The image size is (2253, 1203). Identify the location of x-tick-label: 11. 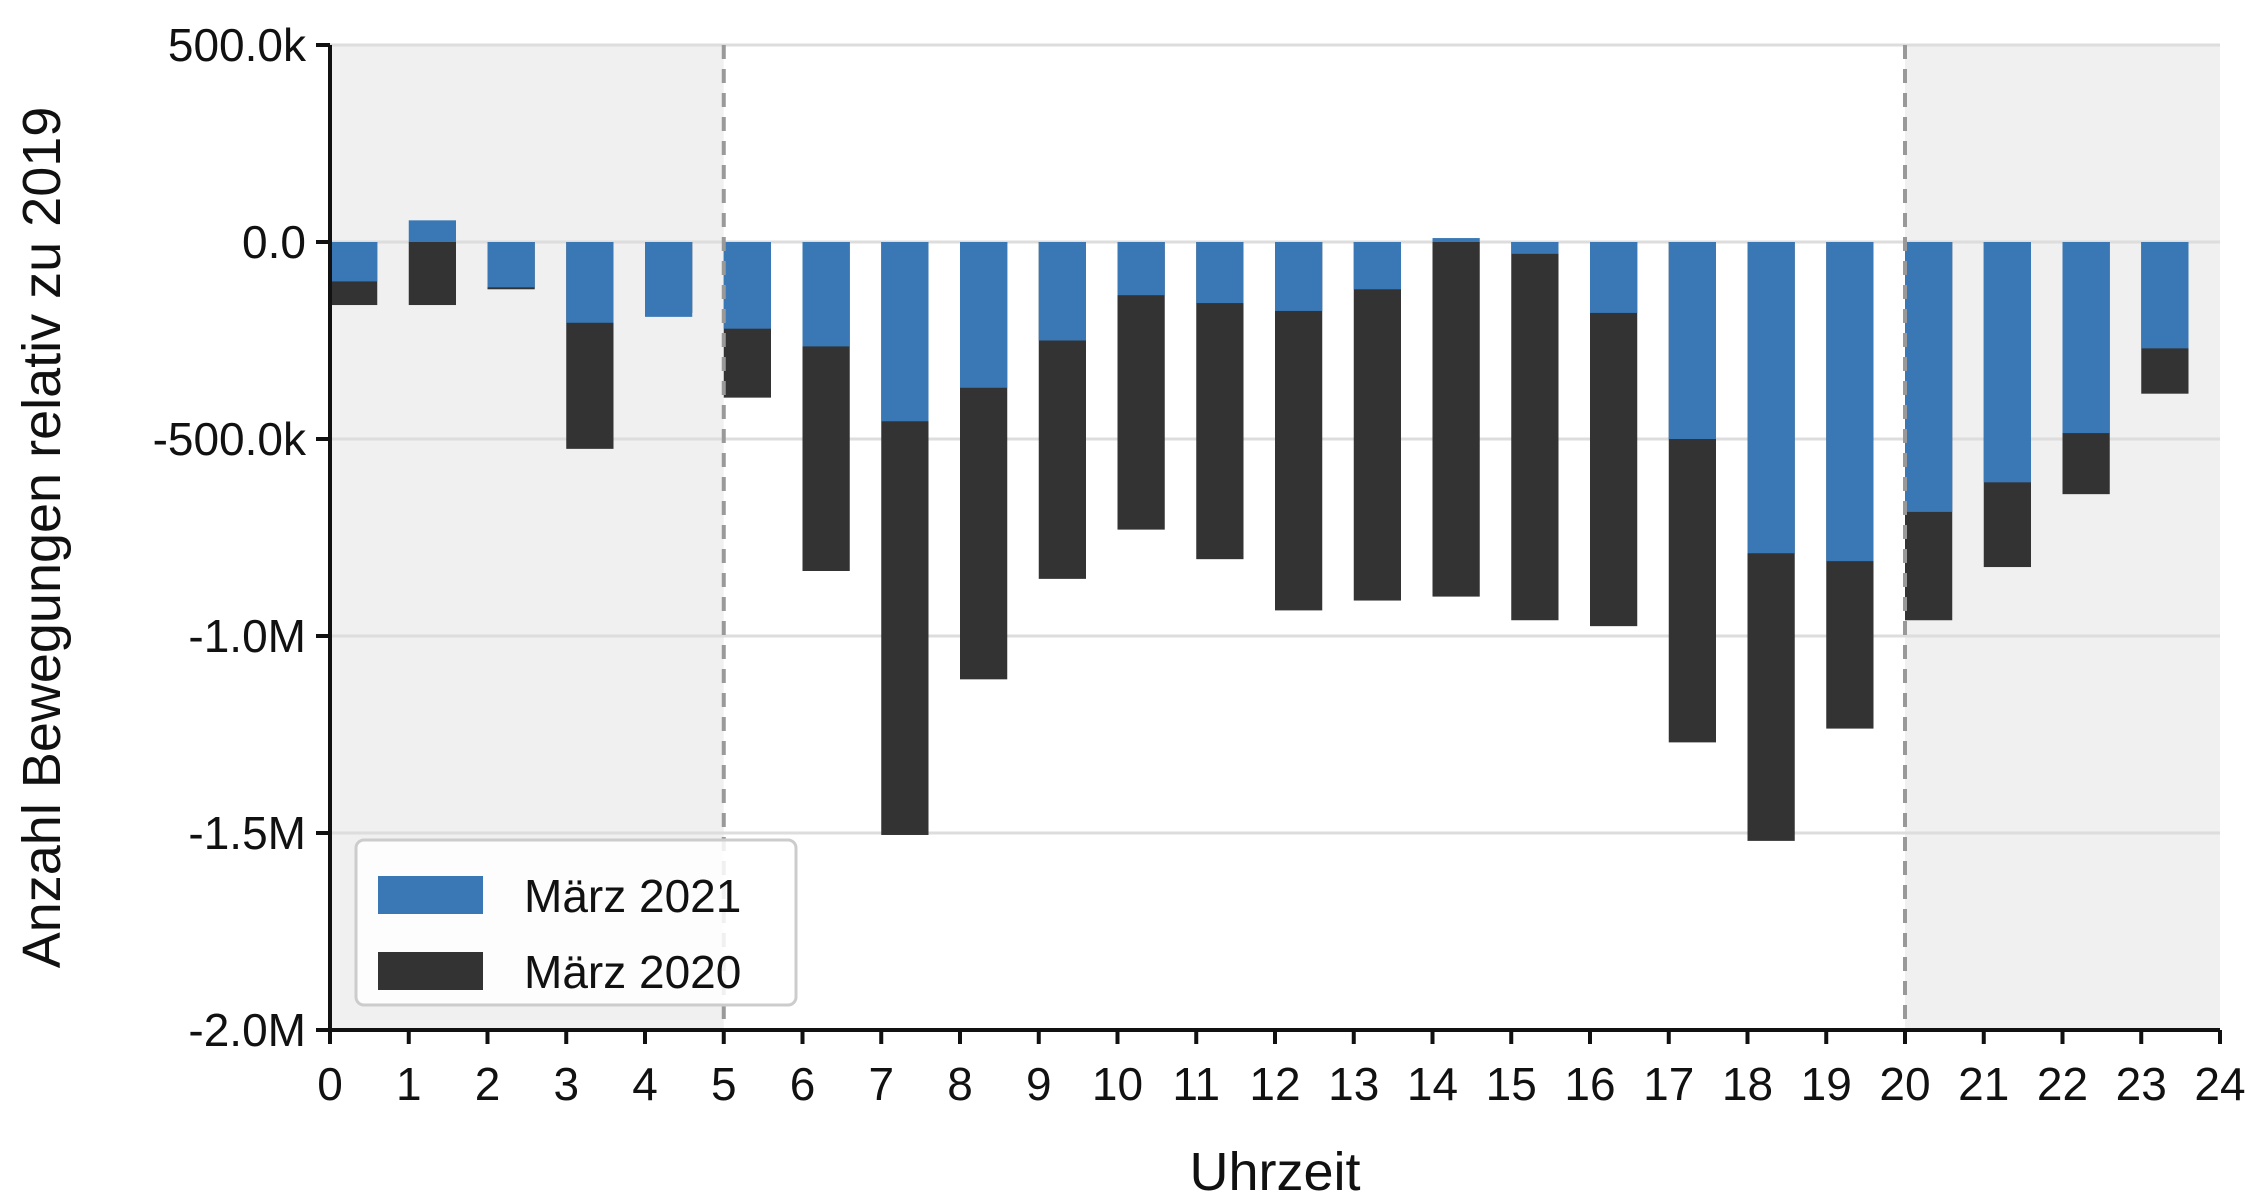
(1196, 1084).